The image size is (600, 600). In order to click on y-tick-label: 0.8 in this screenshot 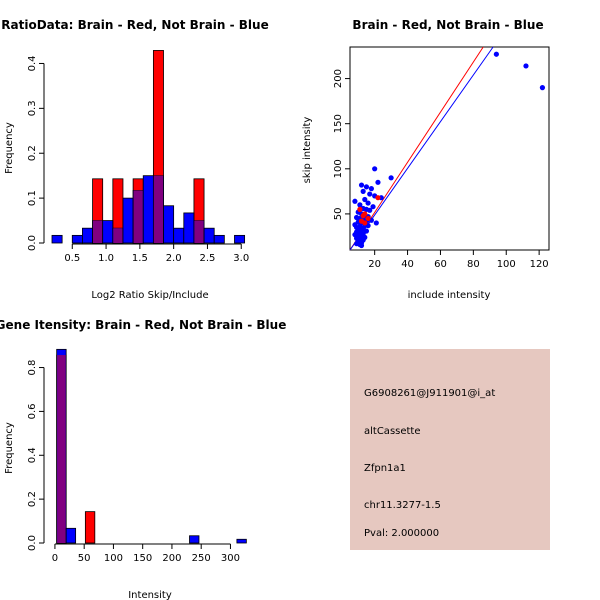, I will do `click(32, 368)`.